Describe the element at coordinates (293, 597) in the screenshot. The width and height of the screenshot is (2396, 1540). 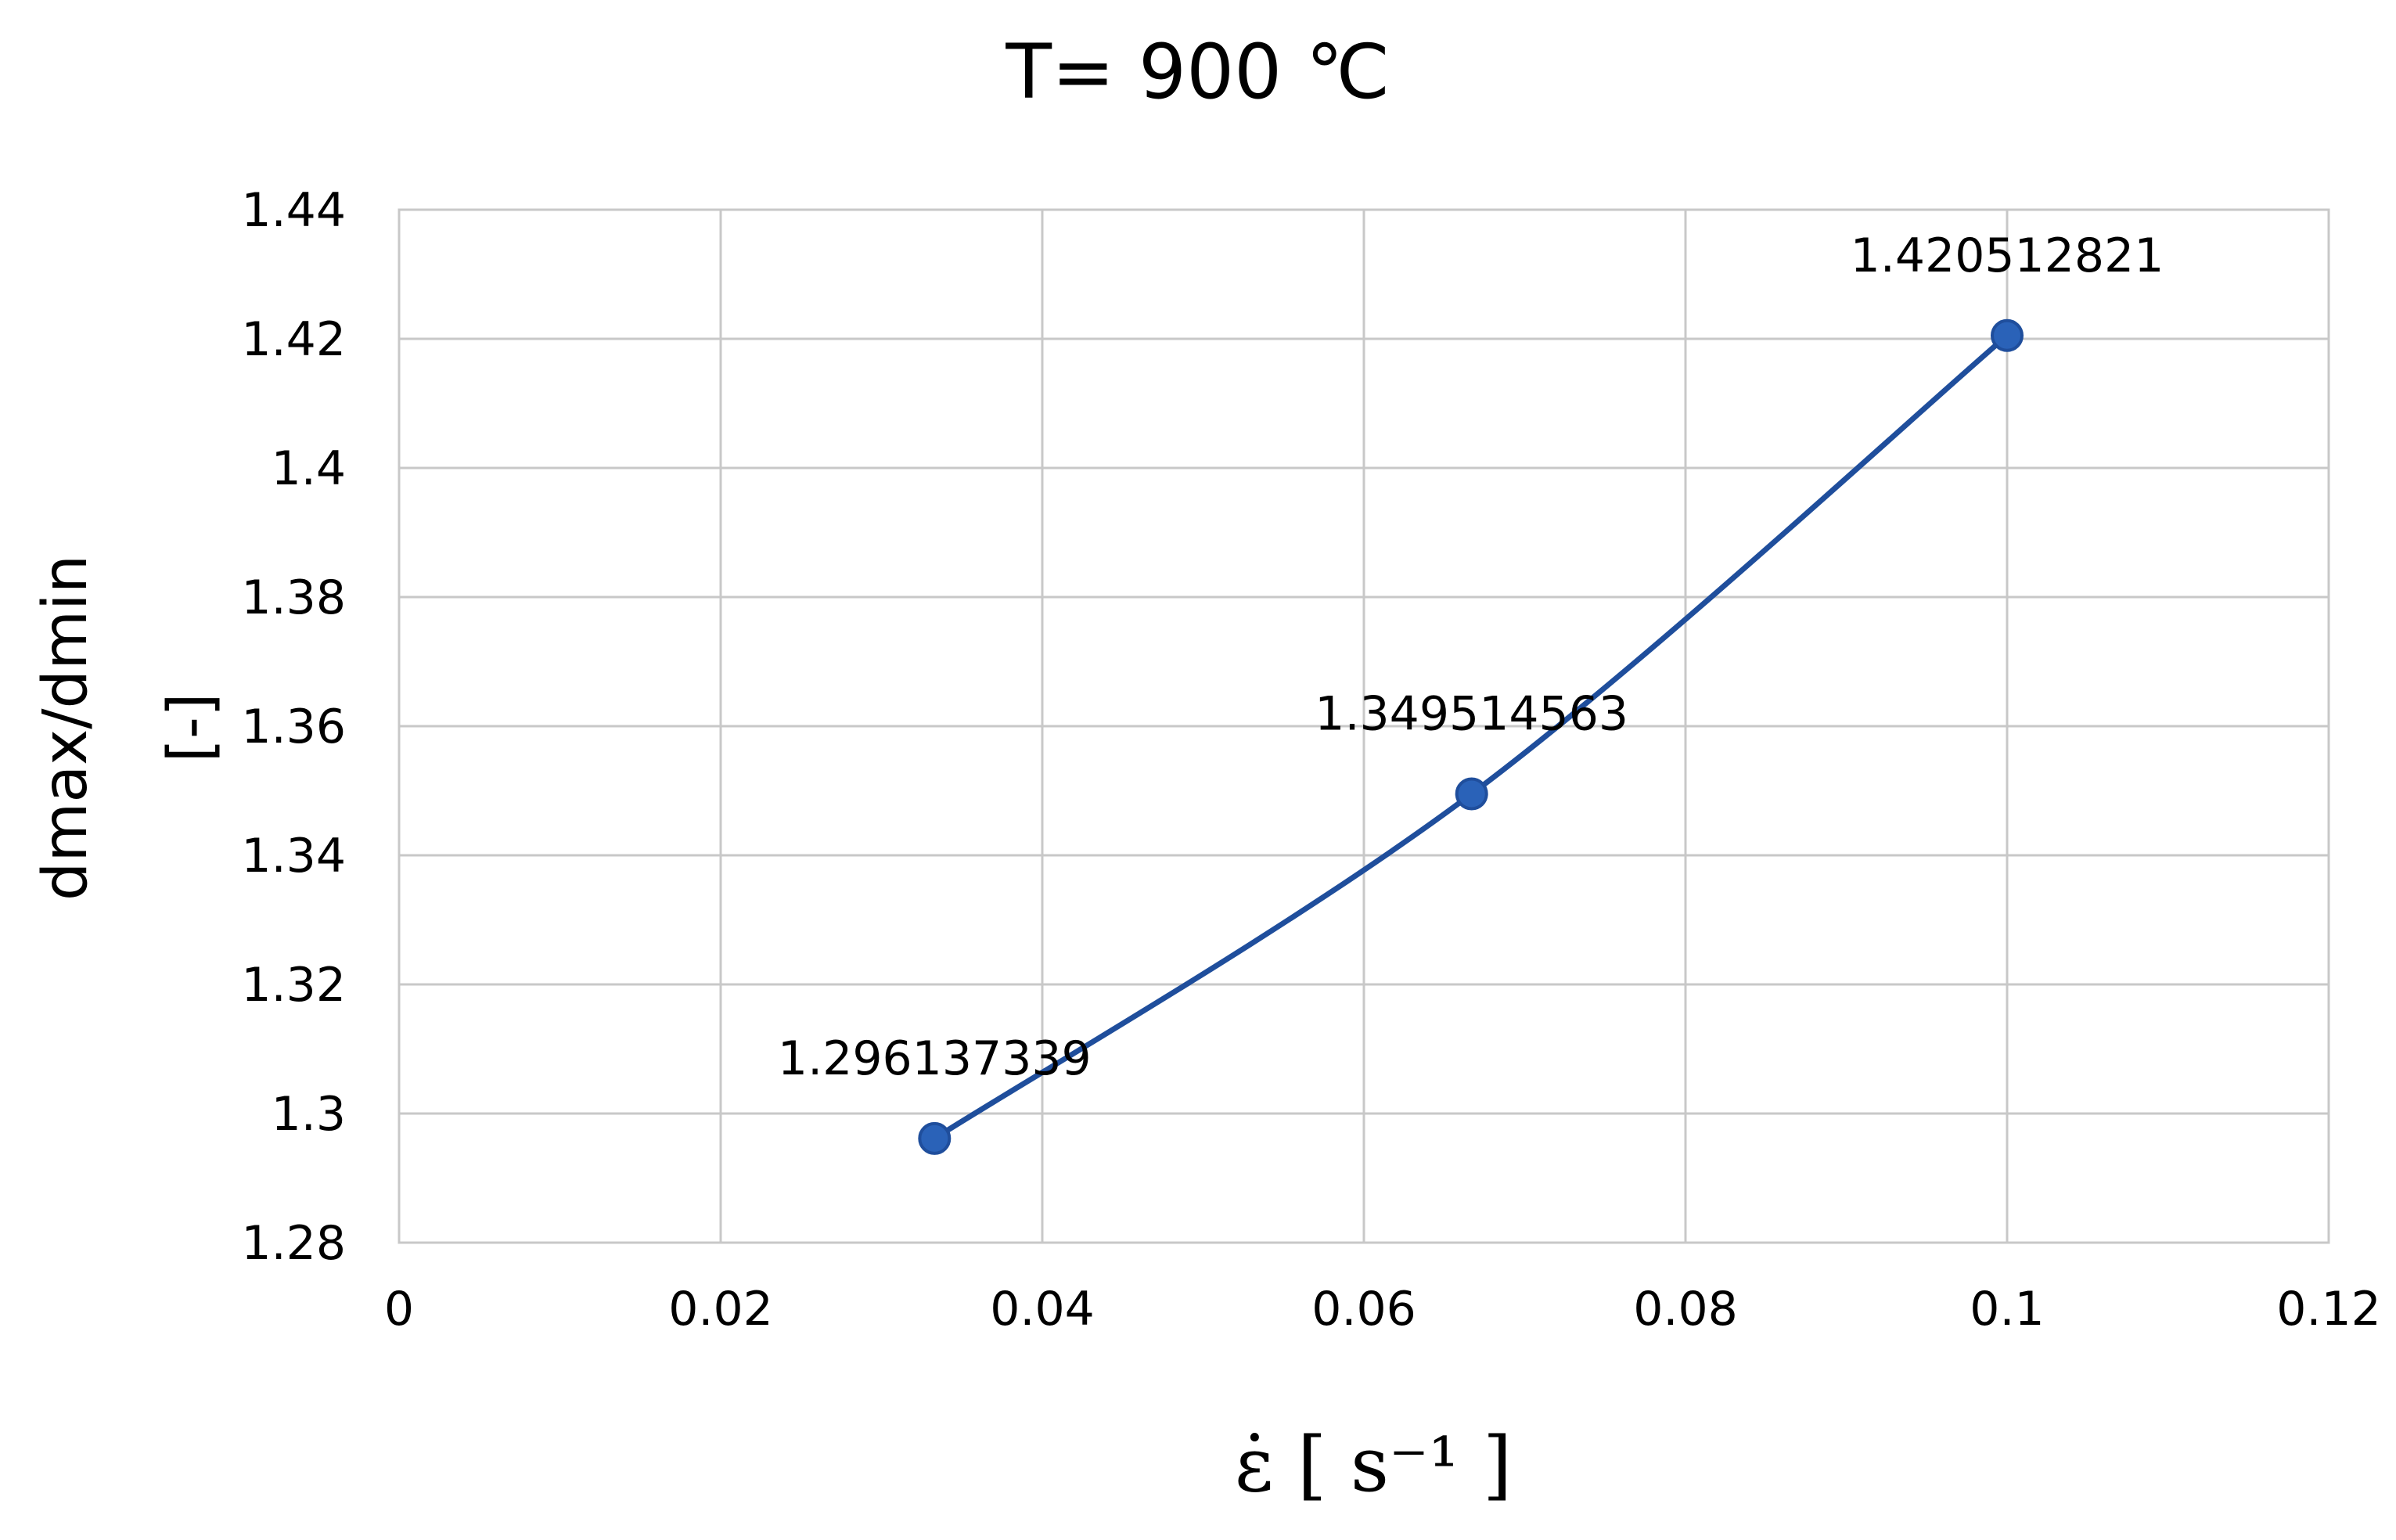
I see `y-tick-label: 1.38` at that location.